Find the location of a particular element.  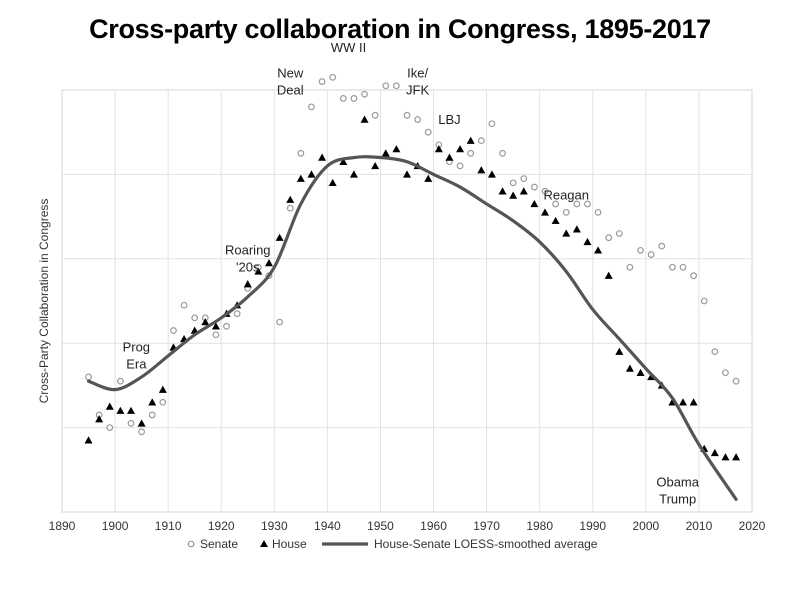

x-tick-label: 1910 is located at coordinates (168, 526).